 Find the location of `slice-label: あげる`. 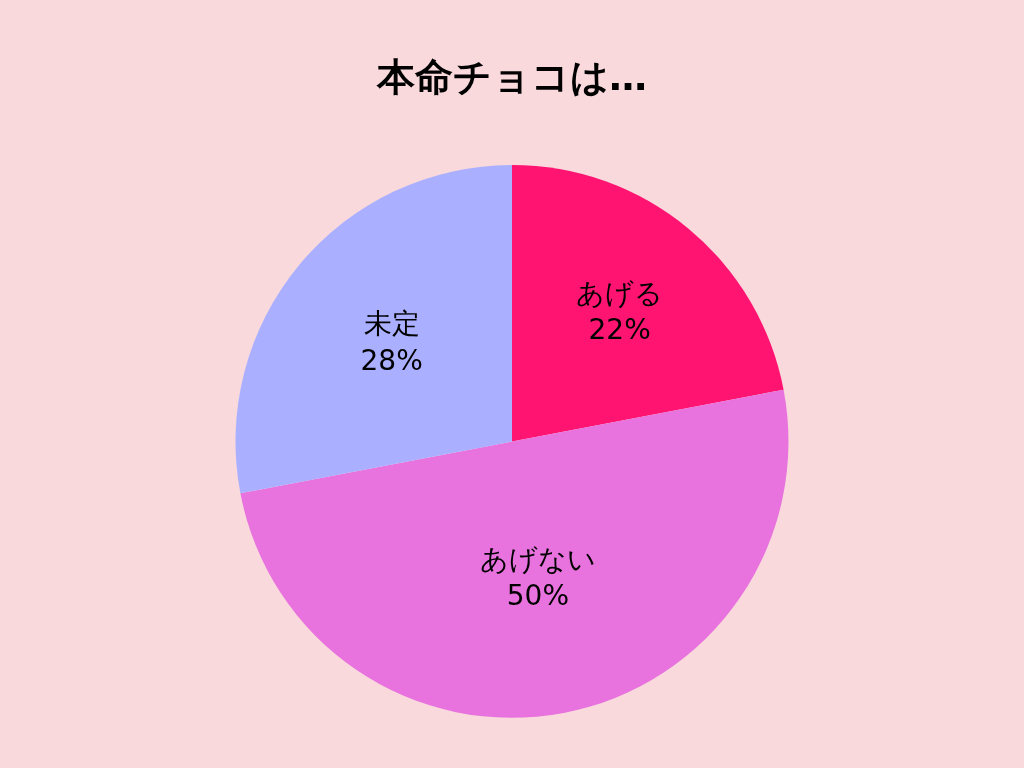

slice-label: あげる is located at coordinates (620, 293).